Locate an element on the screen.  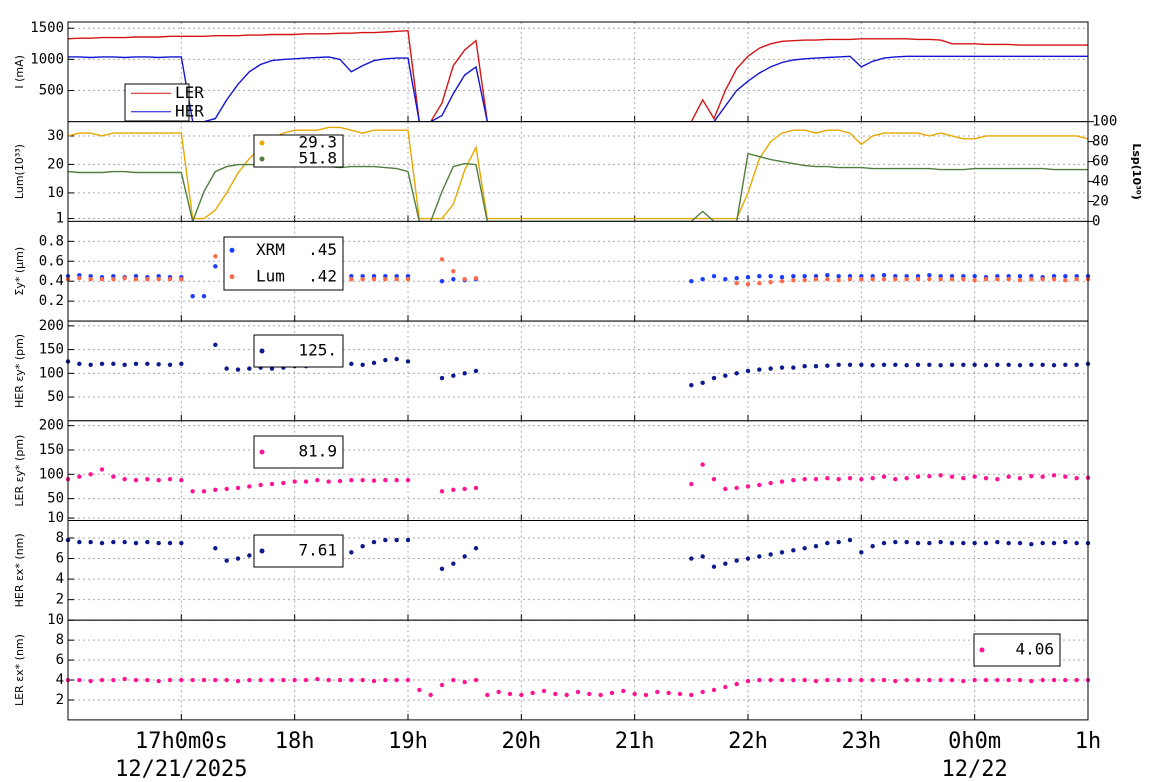
y2-tick-label: 40 is located at coordinates (1100, 182).